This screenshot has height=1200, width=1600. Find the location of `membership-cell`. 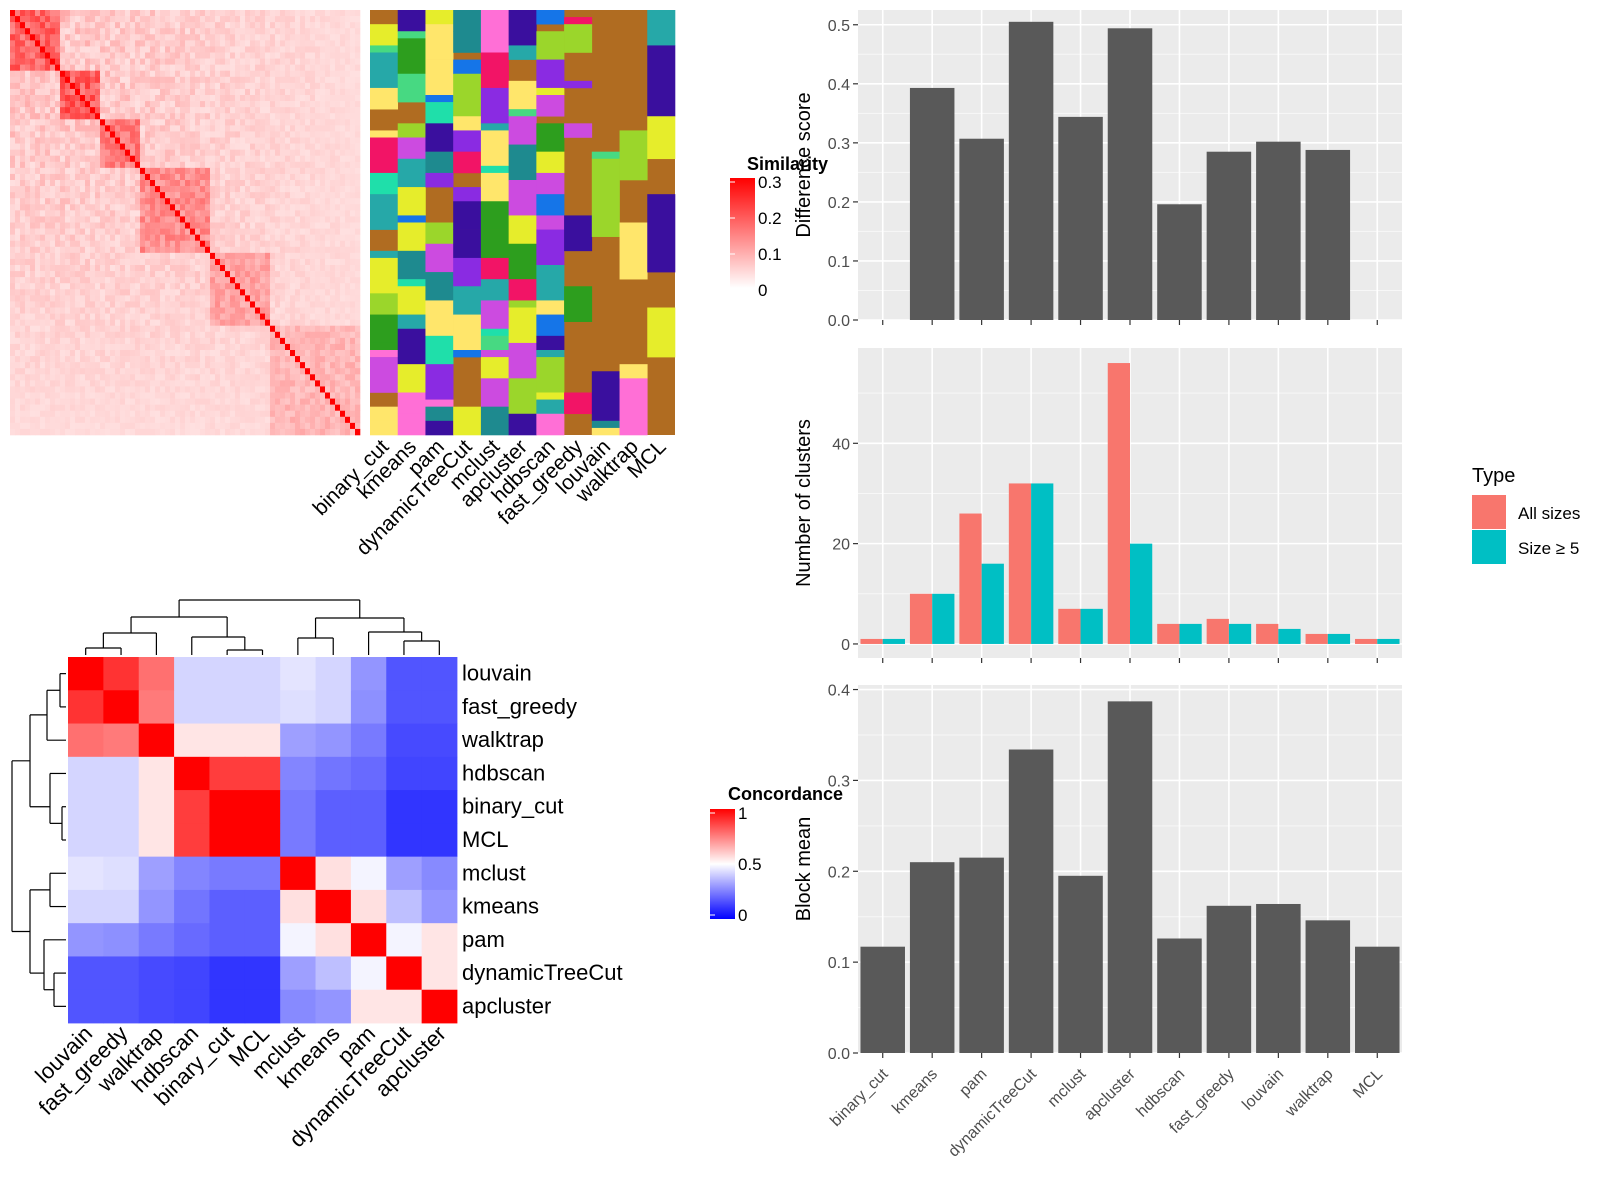

membership-cell is located at coordinates (384, 414).